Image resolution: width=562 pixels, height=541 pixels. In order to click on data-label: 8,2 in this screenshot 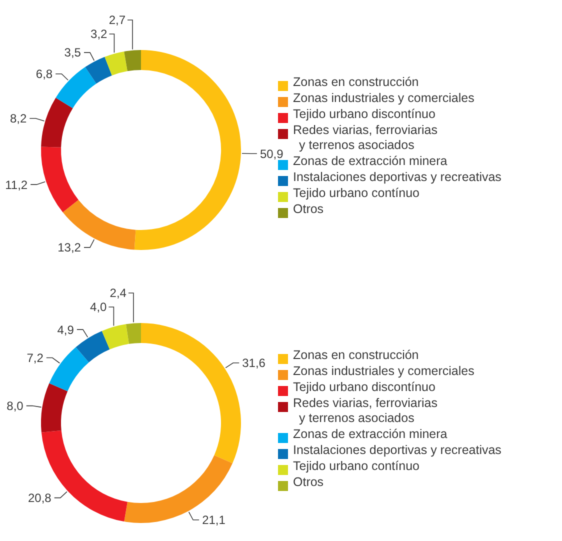, I will do `click(18, 119)`.